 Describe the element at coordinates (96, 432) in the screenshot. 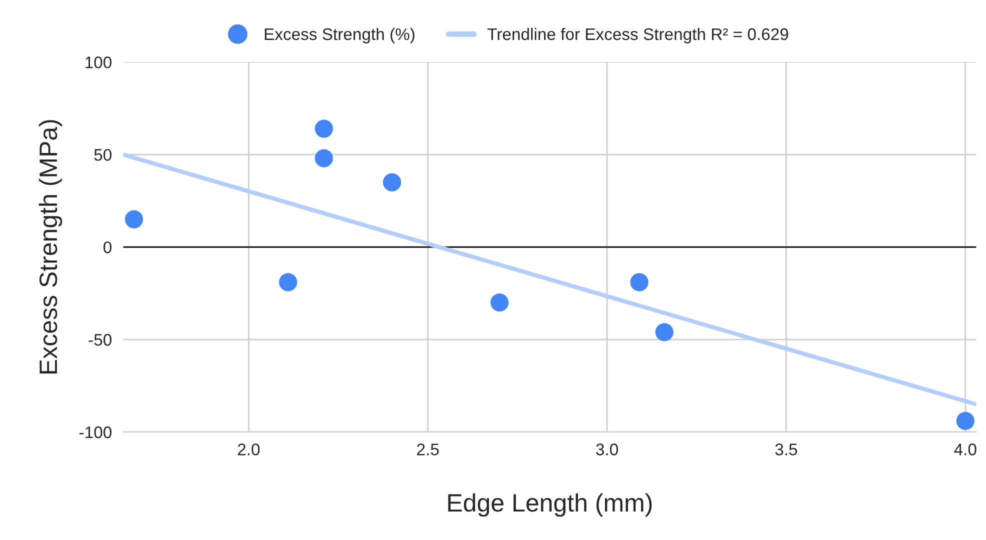

I see `y-tick-label: -100` at that location.